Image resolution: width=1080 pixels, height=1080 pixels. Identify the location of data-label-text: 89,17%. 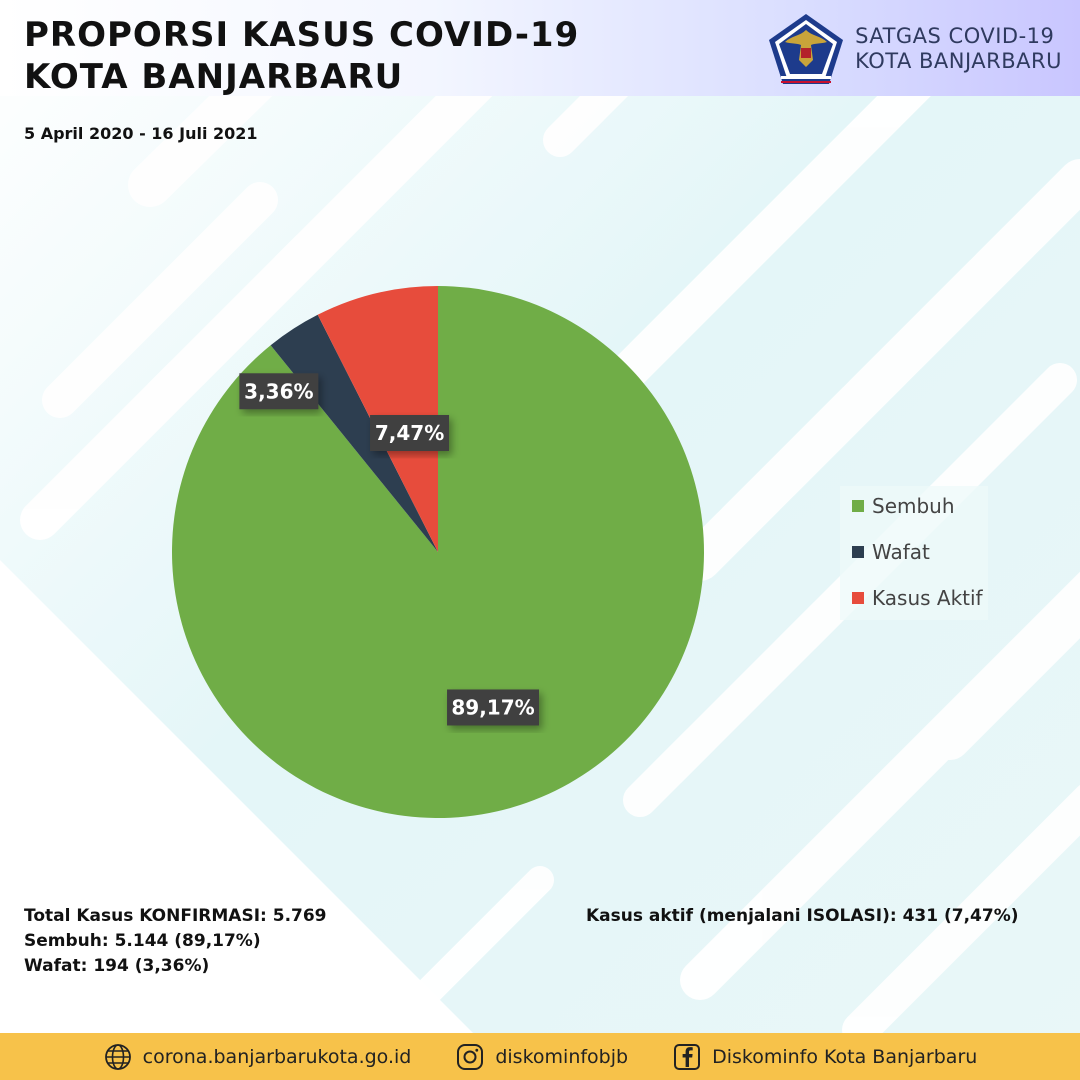
(492, 707).